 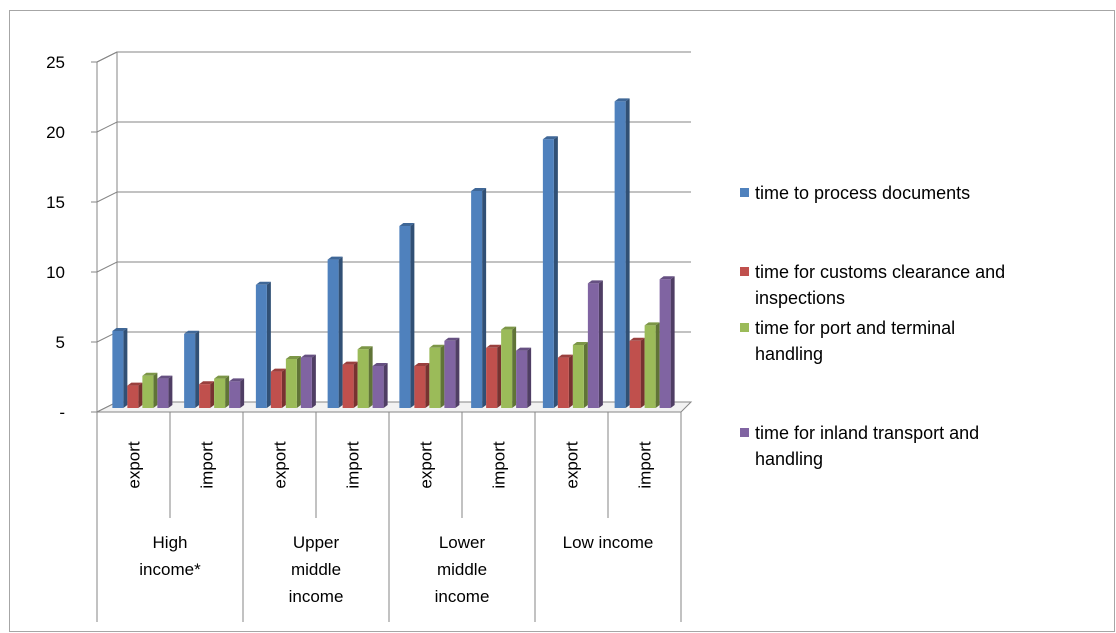 What do you see at coordinates (925, 341) in the screenshot?
I see `legend-item: time for port and terminal handling` at bounding box center [925, 341].